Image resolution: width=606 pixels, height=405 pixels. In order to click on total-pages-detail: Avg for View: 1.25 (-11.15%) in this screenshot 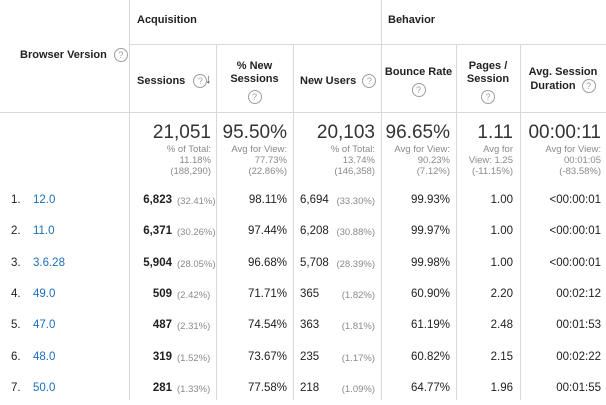, I will do `click(491, 160)`.